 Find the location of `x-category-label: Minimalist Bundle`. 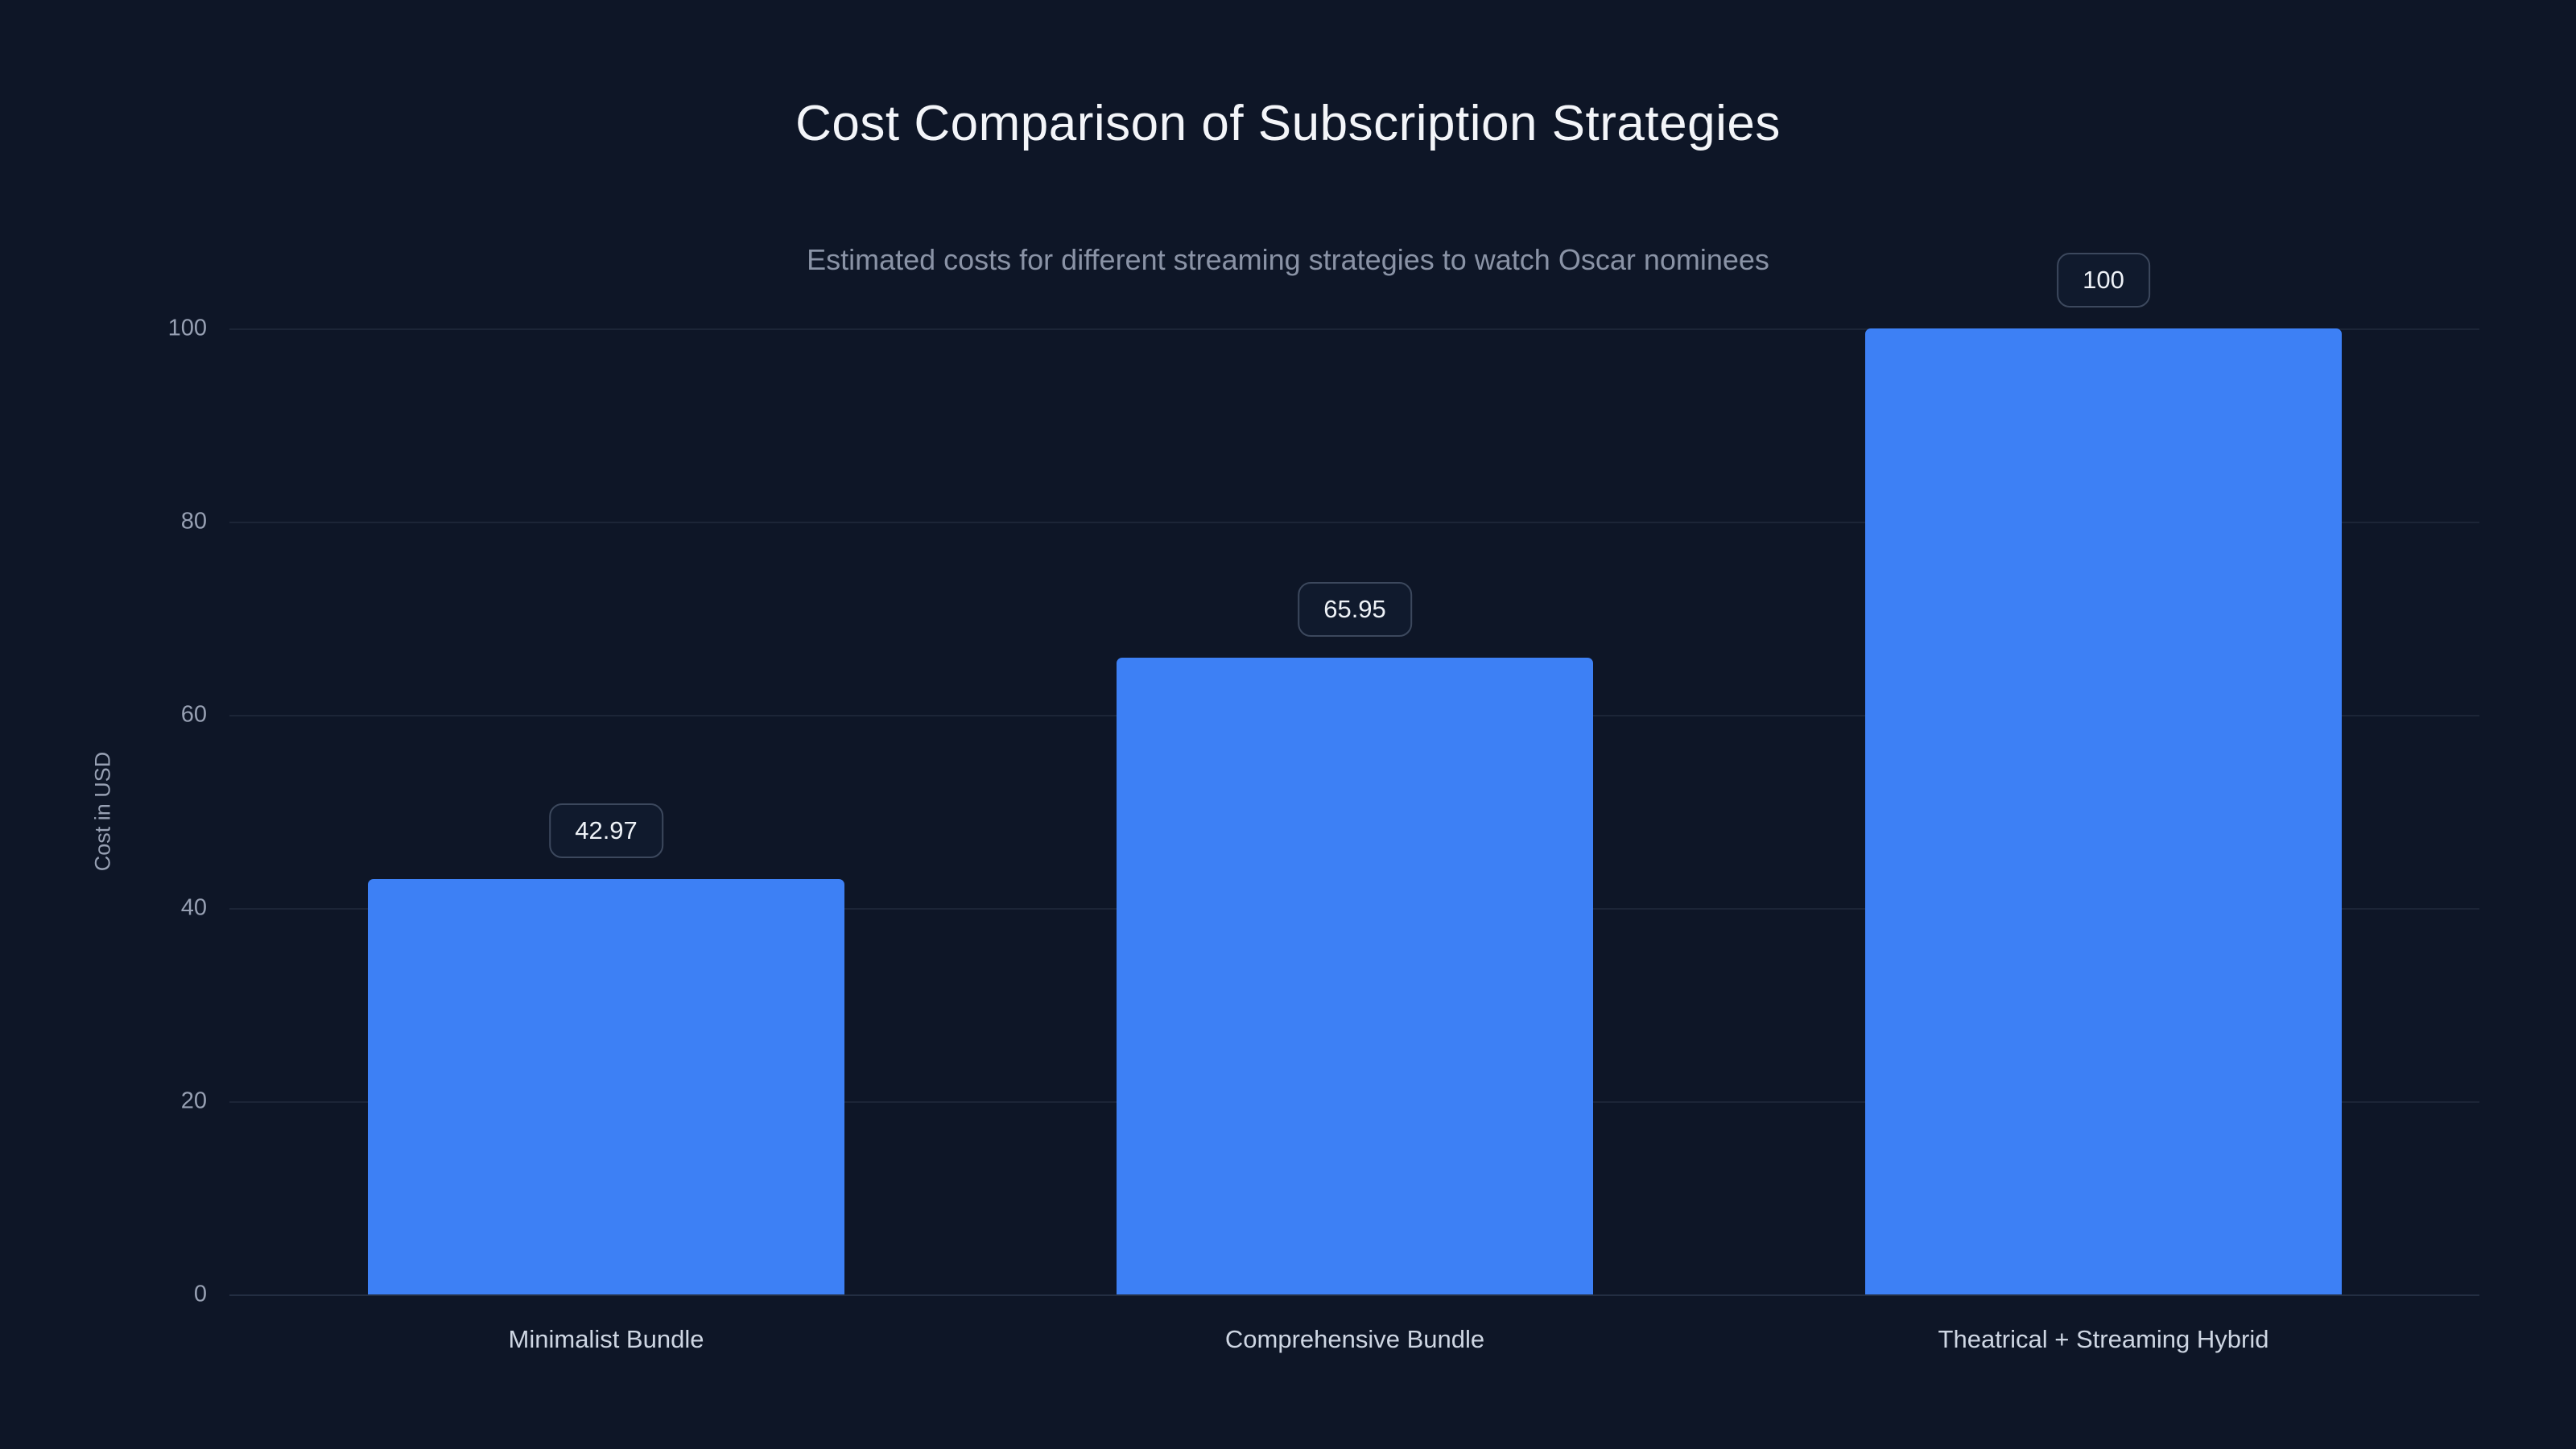

x-category-label: Minimalist Bundle is located at coordinates (606, 1339).